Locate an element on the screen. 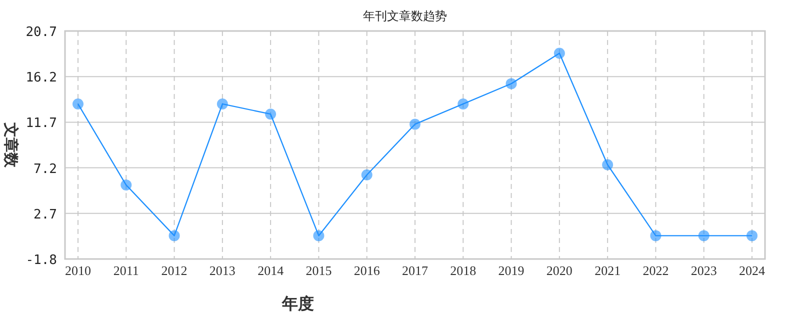 The image size is (790, 330). x-tick-label: 2010 is located at coordinates (78, 270).